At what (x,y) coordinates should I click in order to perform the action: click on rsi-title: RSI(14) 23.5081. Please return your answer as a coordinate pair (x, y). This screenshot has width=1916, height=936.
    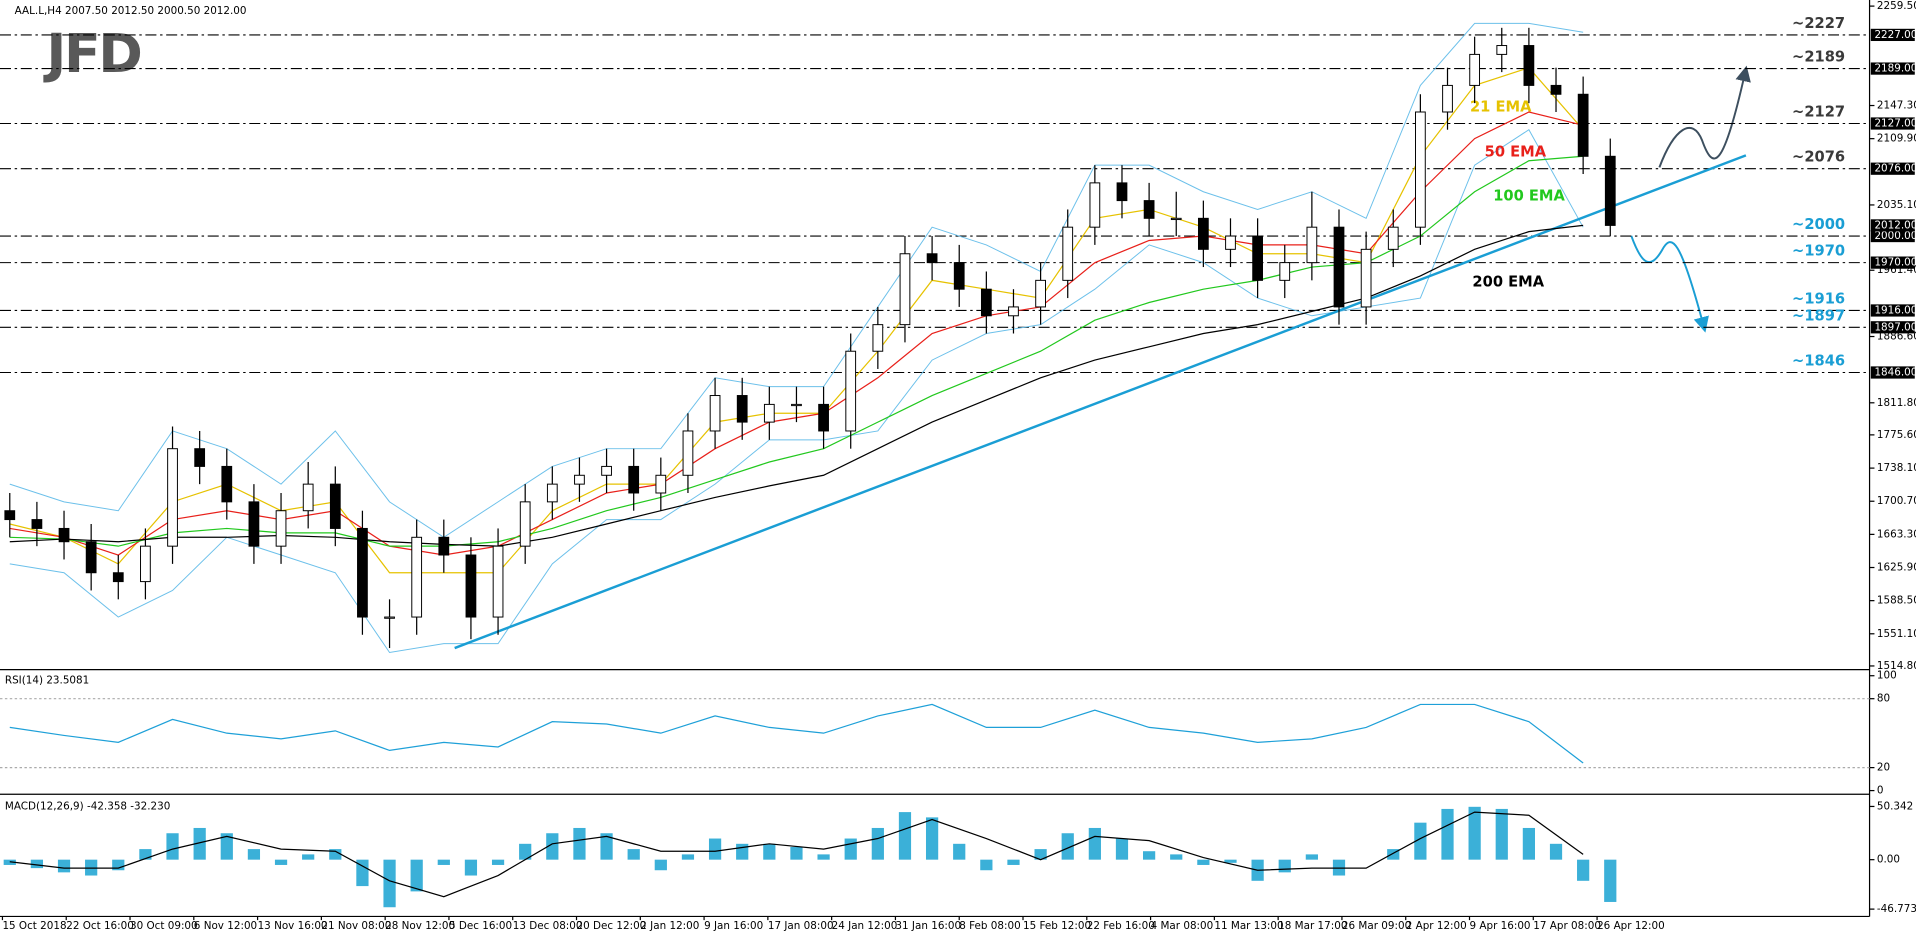
    Looking at the image, I should click on (47, 681).